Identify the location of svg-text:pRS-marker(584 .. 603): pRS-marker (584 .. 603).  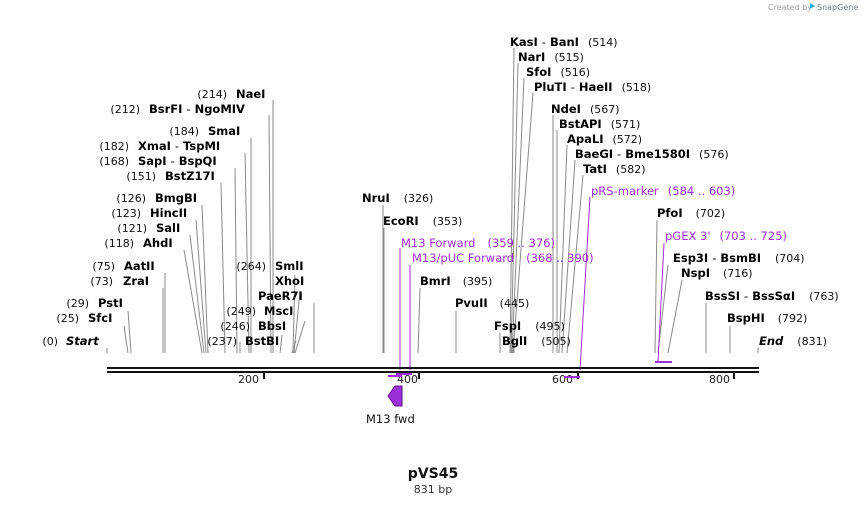
(663, 191).